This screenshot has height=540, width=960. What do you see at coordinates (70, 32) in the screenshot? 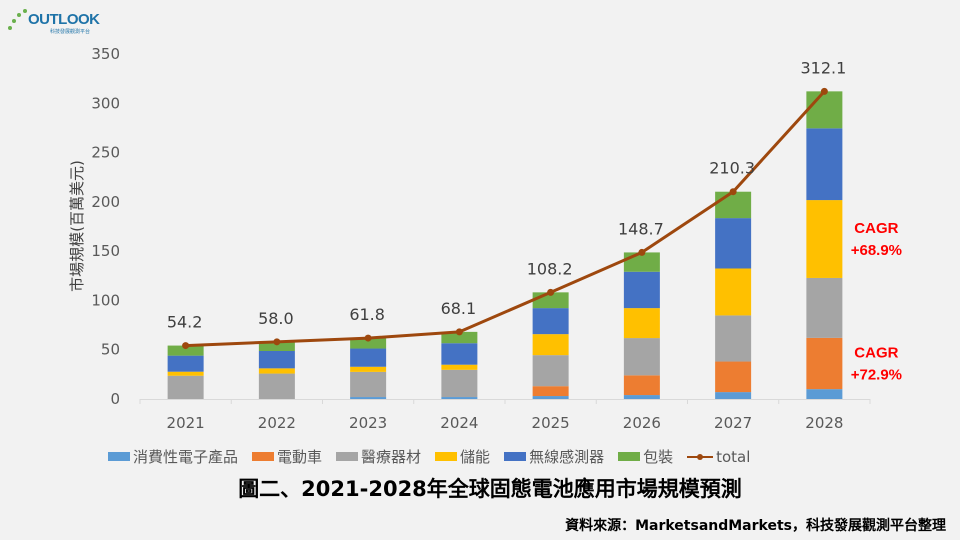
I see `logo-subtext: 科技發展觀測平台` at bounding box center [70, 32].